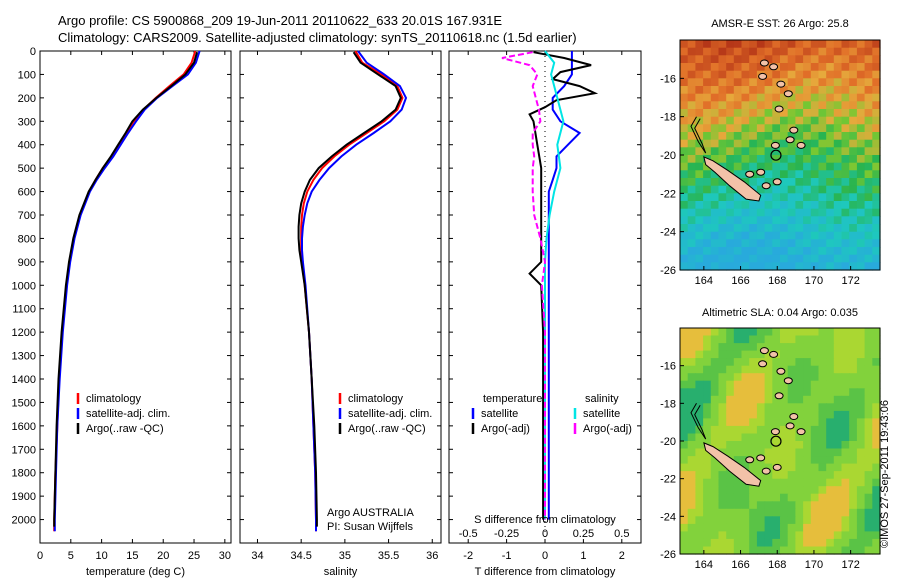  Describe the element at coordinates (468, 556) in the screenshot. I see `x-tick-label: -2` at that location.